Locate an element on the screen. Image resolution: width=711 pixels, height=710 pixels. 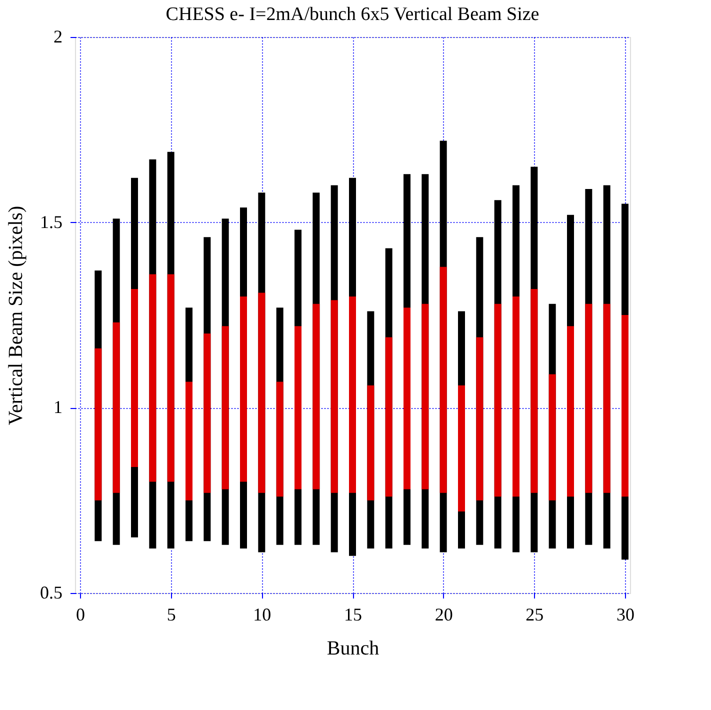
x-tick-label: 0 is located at coordinates (80, 614).